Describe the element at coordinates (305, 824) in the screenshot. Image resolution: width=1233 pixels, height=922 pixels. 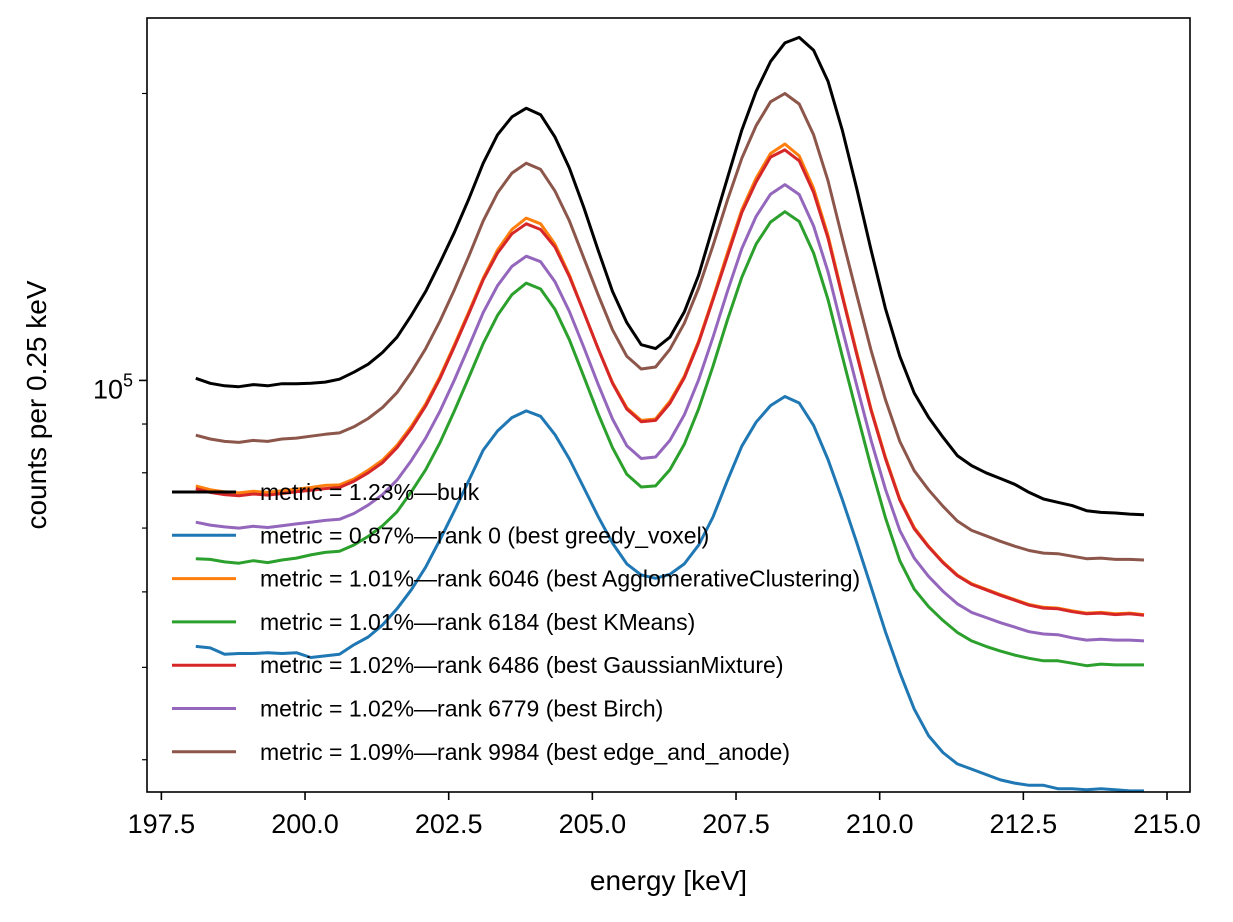
I see `x-tick-label: 200.0` at that location.